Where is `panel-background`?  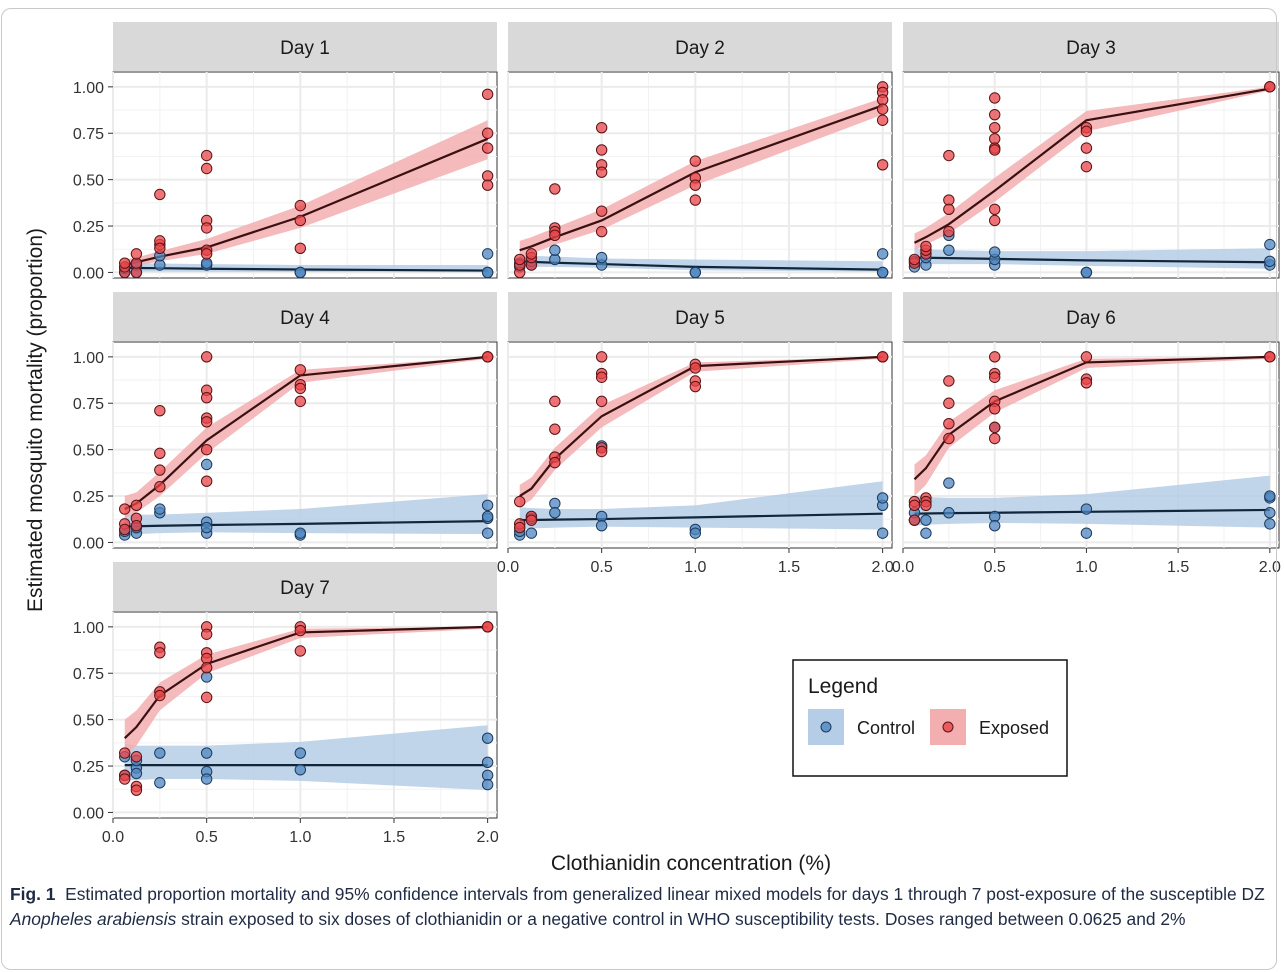 panel-background is located at coordinates (1091, 175).